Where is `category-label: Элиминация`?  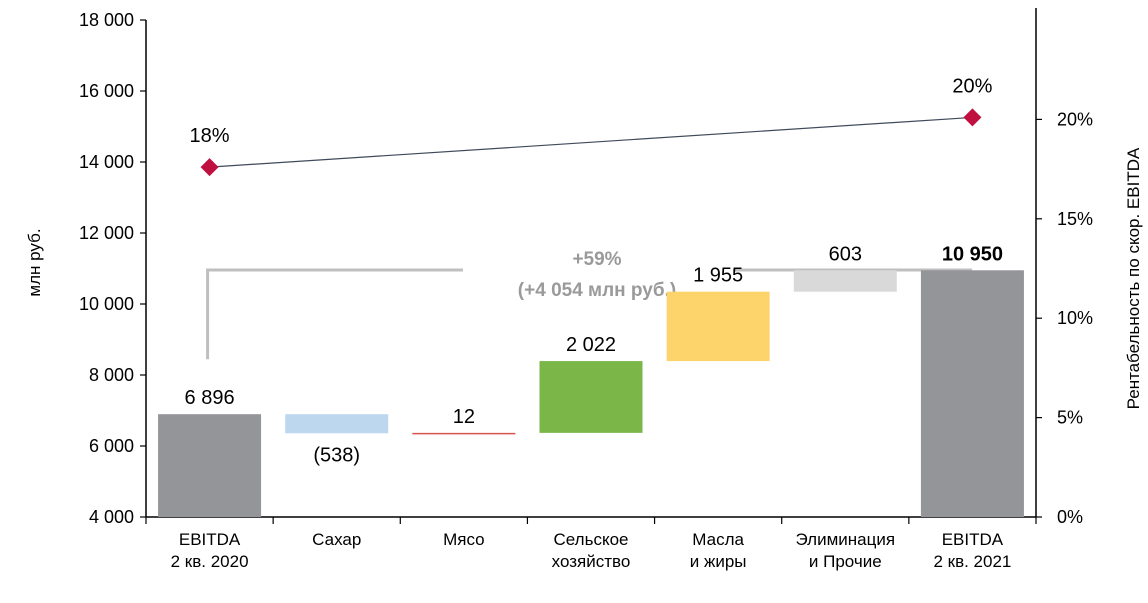
category-label: Элиминация is located at coordinates (846, 539).